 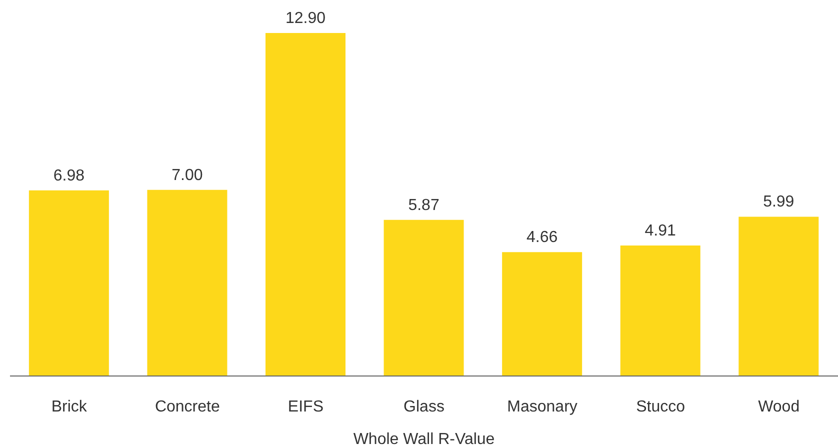 I want to click on data-label: 7.00, so click(x=187, y=175).